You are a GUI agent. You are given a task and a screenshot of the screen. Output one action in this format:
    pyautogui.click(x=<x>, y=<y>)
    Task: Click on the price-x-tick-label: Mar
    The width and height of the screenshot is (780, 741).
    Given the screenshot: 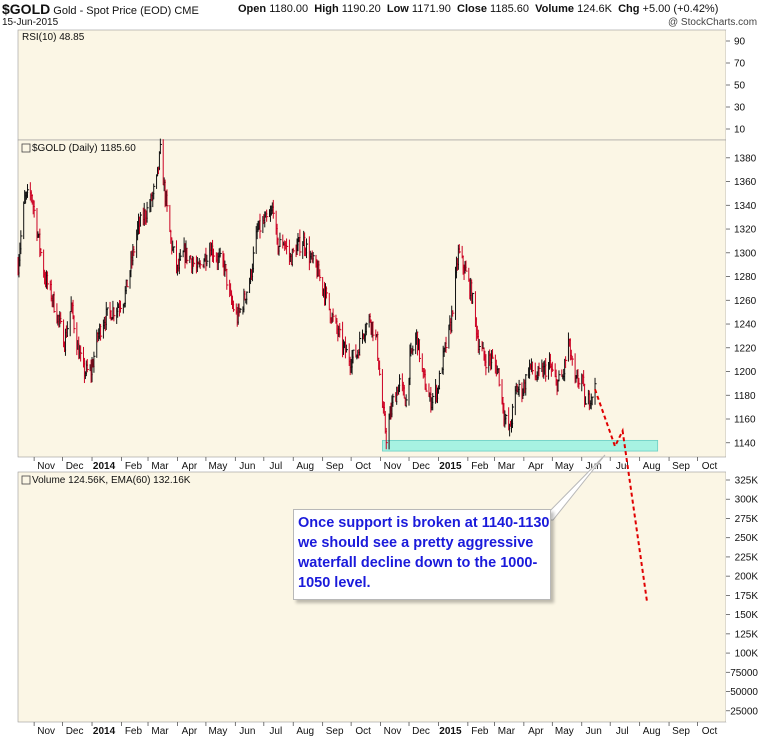 What is the action you would take?
    pyautogui.click(x=160, y=466)
    